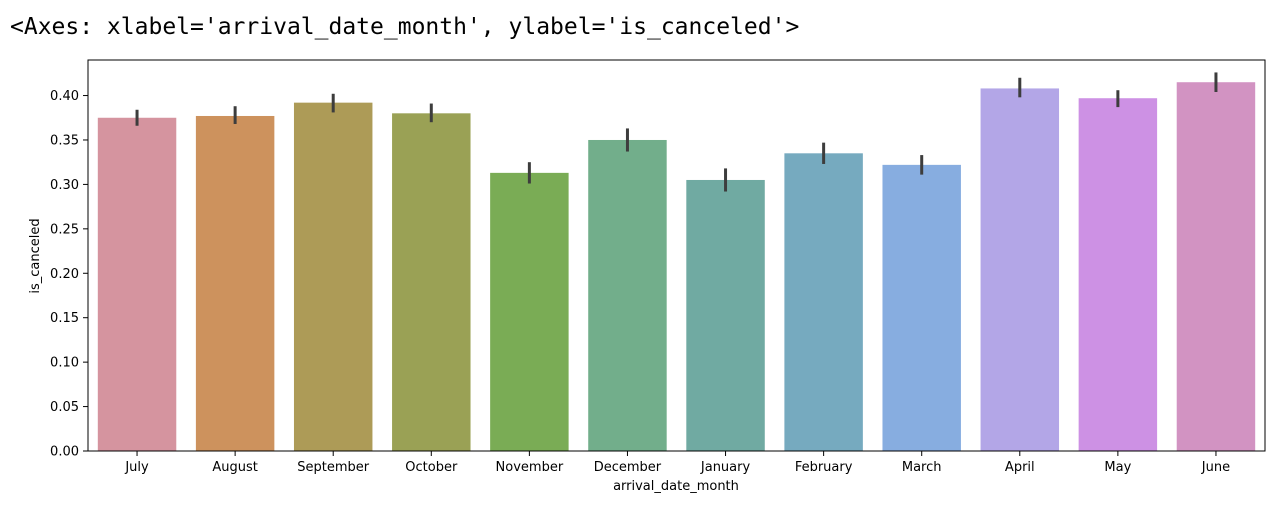 The width and height of the screenshot is (1269, 512). What do you see at coordinates (333, 277) in the screenshot?
I see `bar-september` at bounding box center [333, 277].